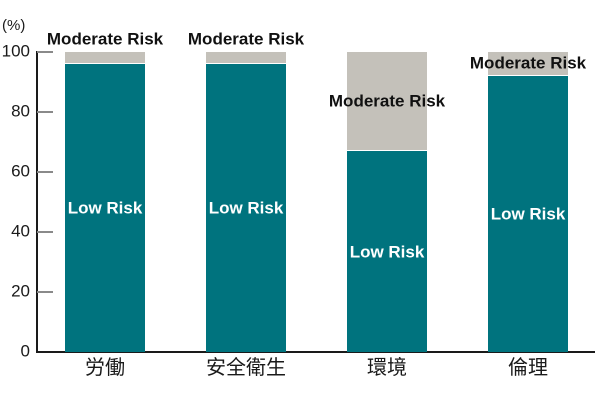  What do you see at coordinates (25, 351) in the screenshot?
I see `y-tick-label: 0` at bounding box center [25, 351].